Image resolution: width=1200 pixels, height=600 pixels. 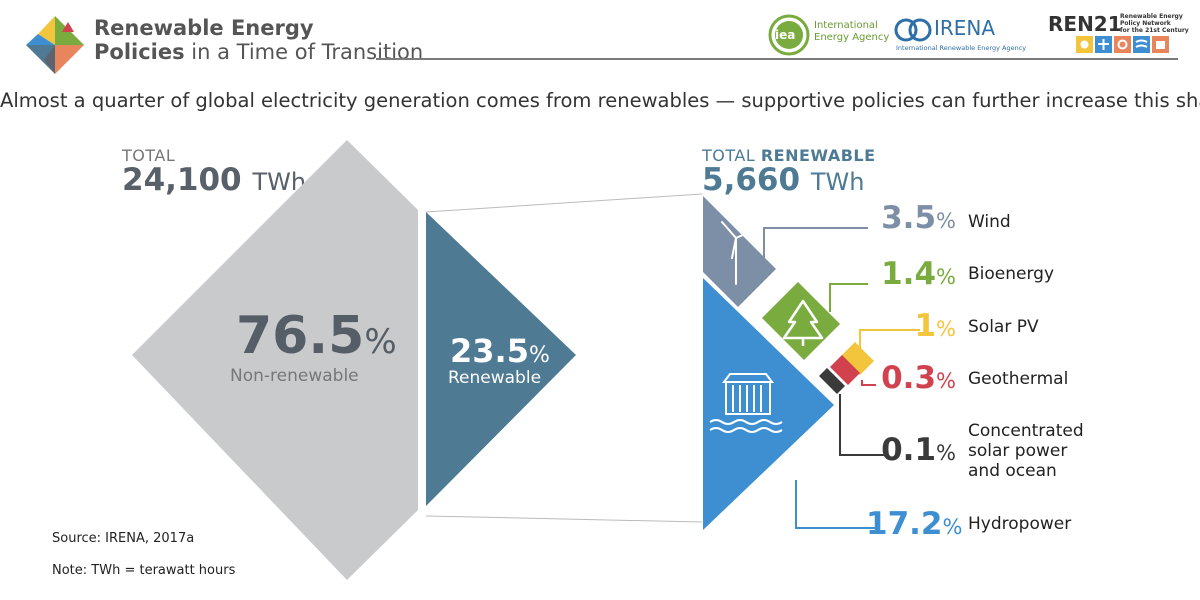 What do you see at coordinates (837, 504) in the screenshot?
I see `hydropower-leader` at bounding box center [837, 504].